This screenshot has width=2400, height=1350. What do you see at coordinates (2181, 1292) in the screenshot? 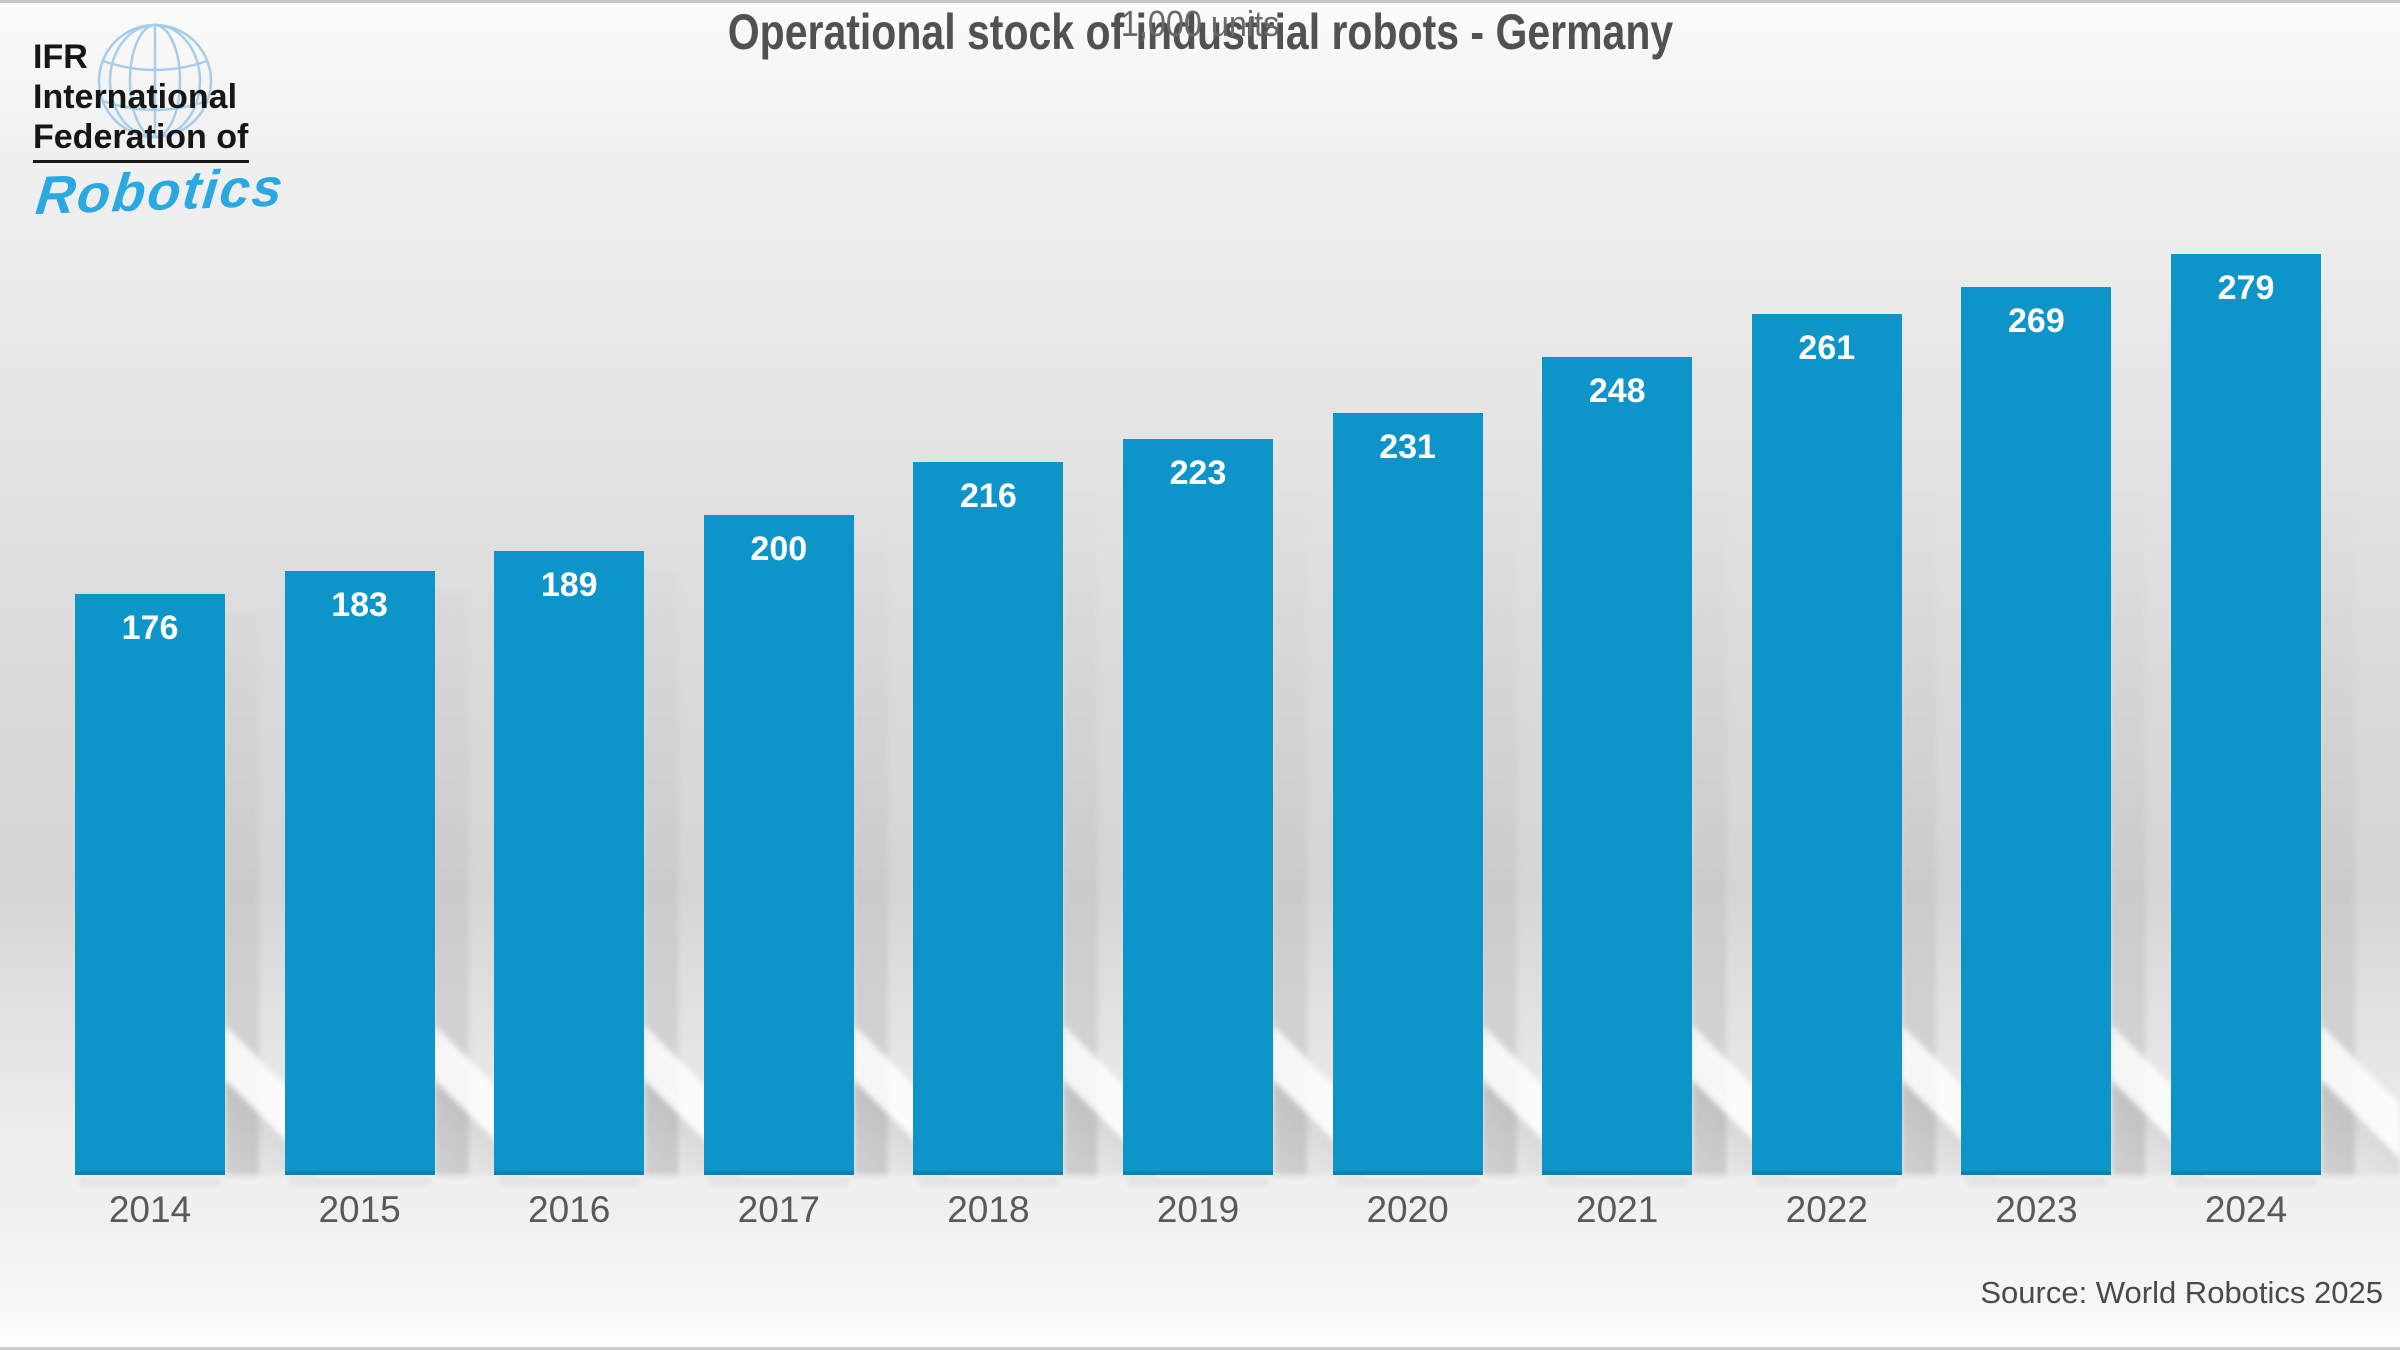
I see `source-note: Source: World Robotics 2025` at bounding box center [2181, 1292].